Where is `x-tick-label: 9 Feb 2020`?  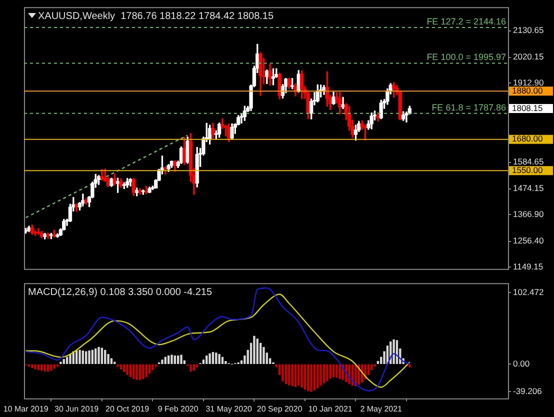 x-tick-label: 9 Feb 2020 is located at coordinates (178, 409).